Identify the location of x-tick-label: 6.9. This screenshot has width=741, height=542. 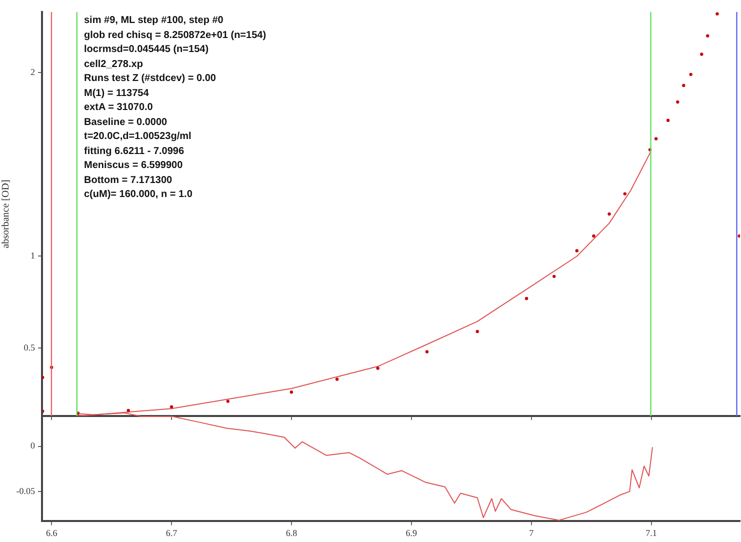
(412, 533).